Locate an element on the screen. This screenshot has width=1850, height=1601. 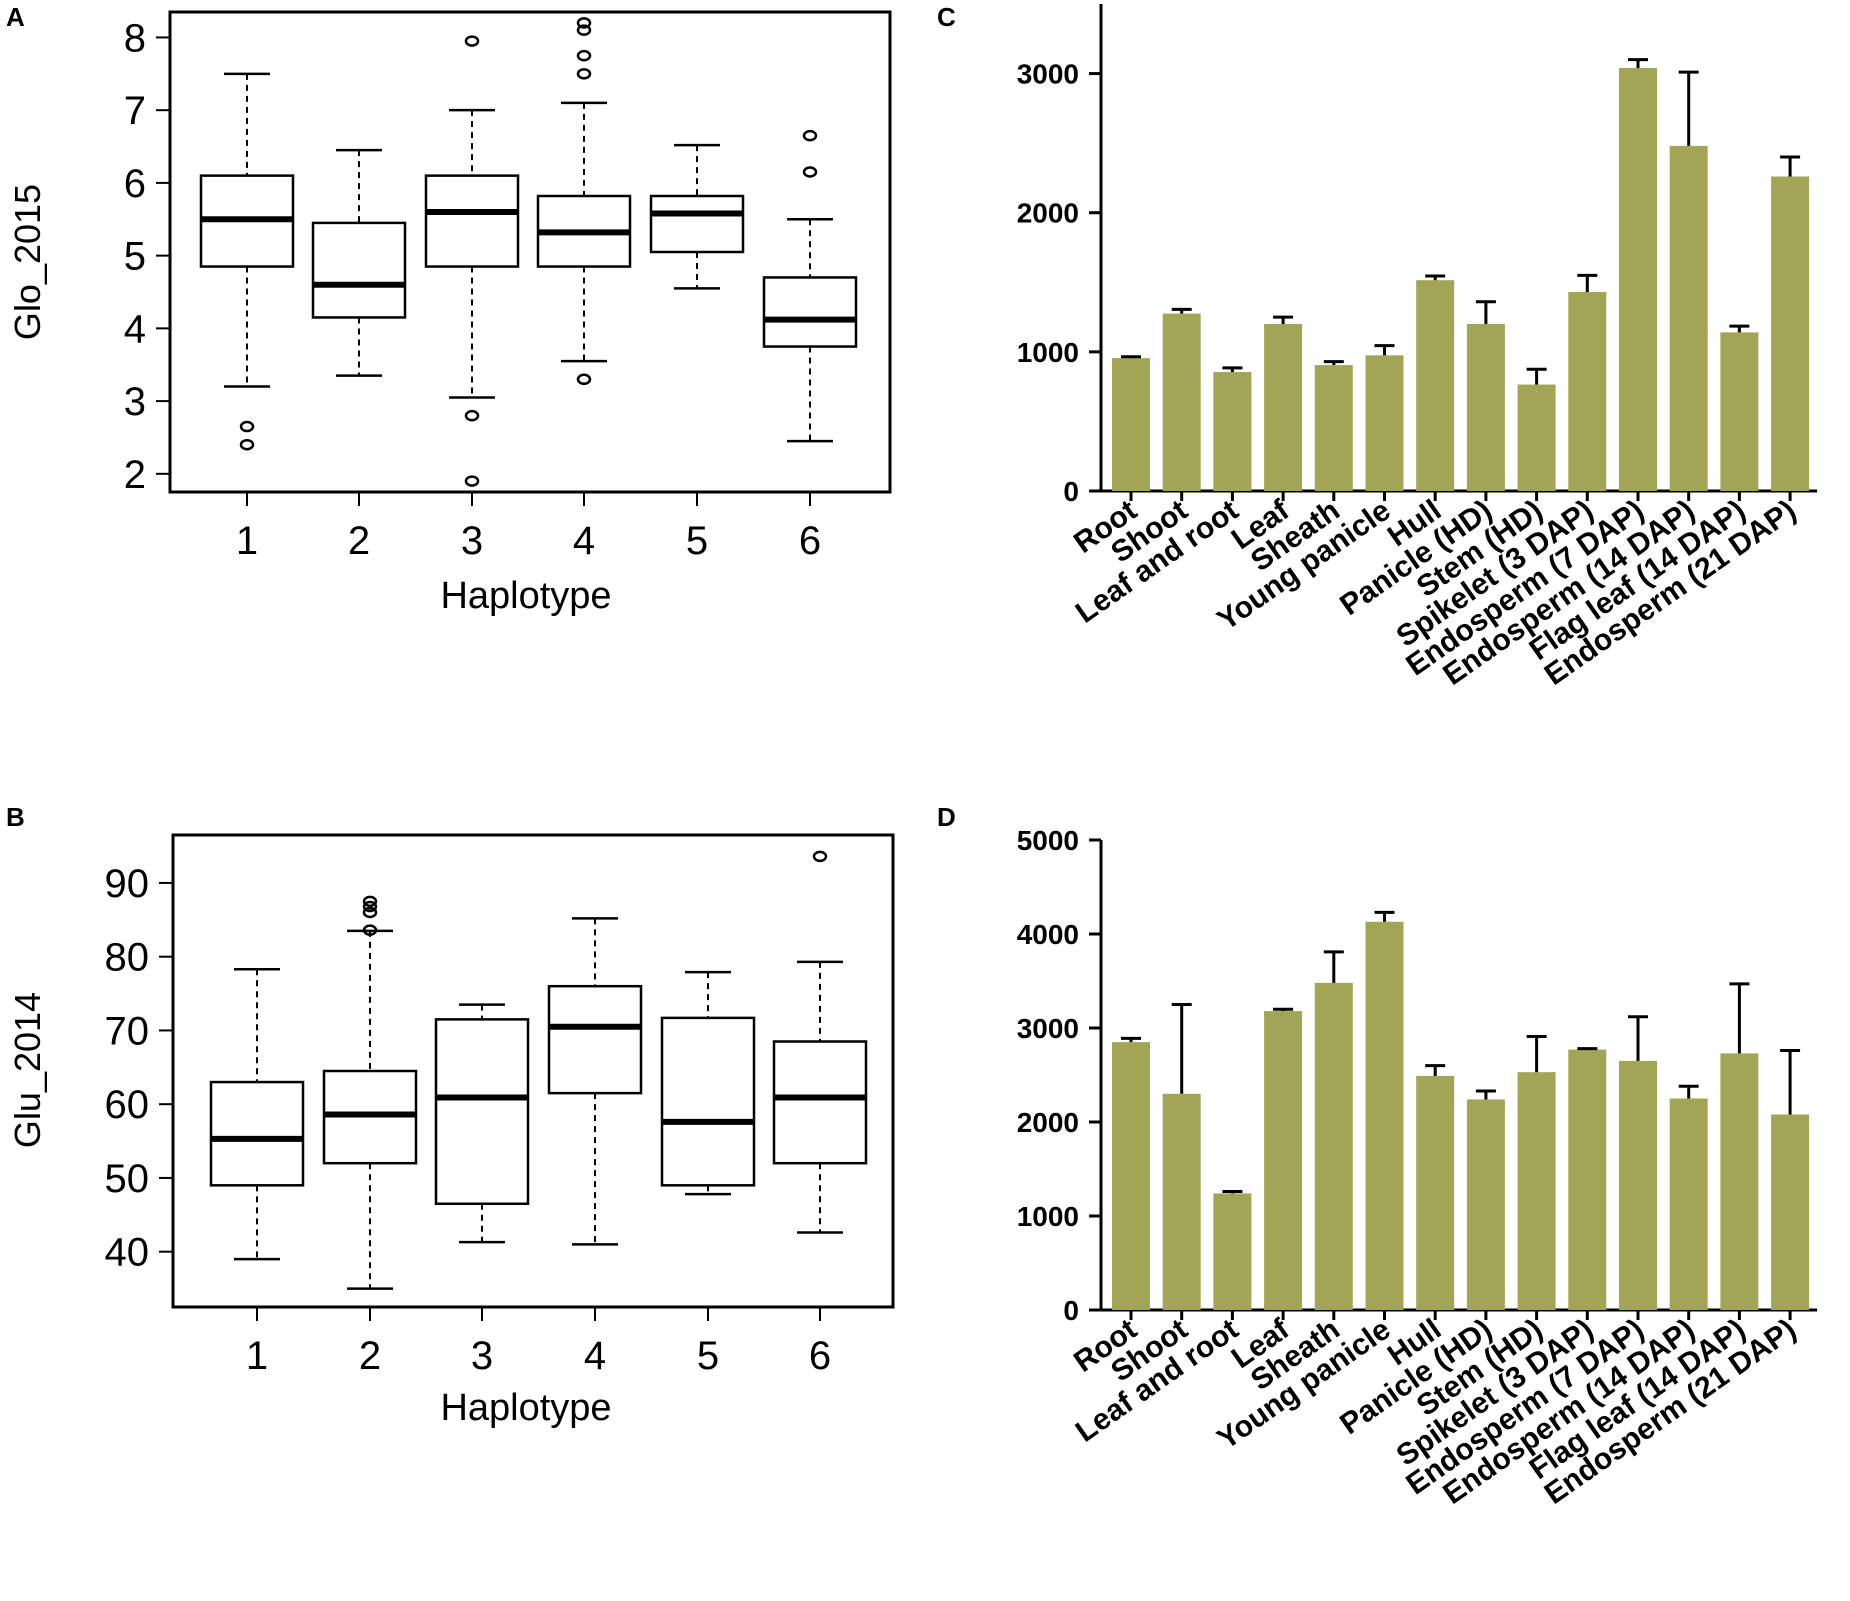
panel-a-letter: A is located at coordinates (15, 17).